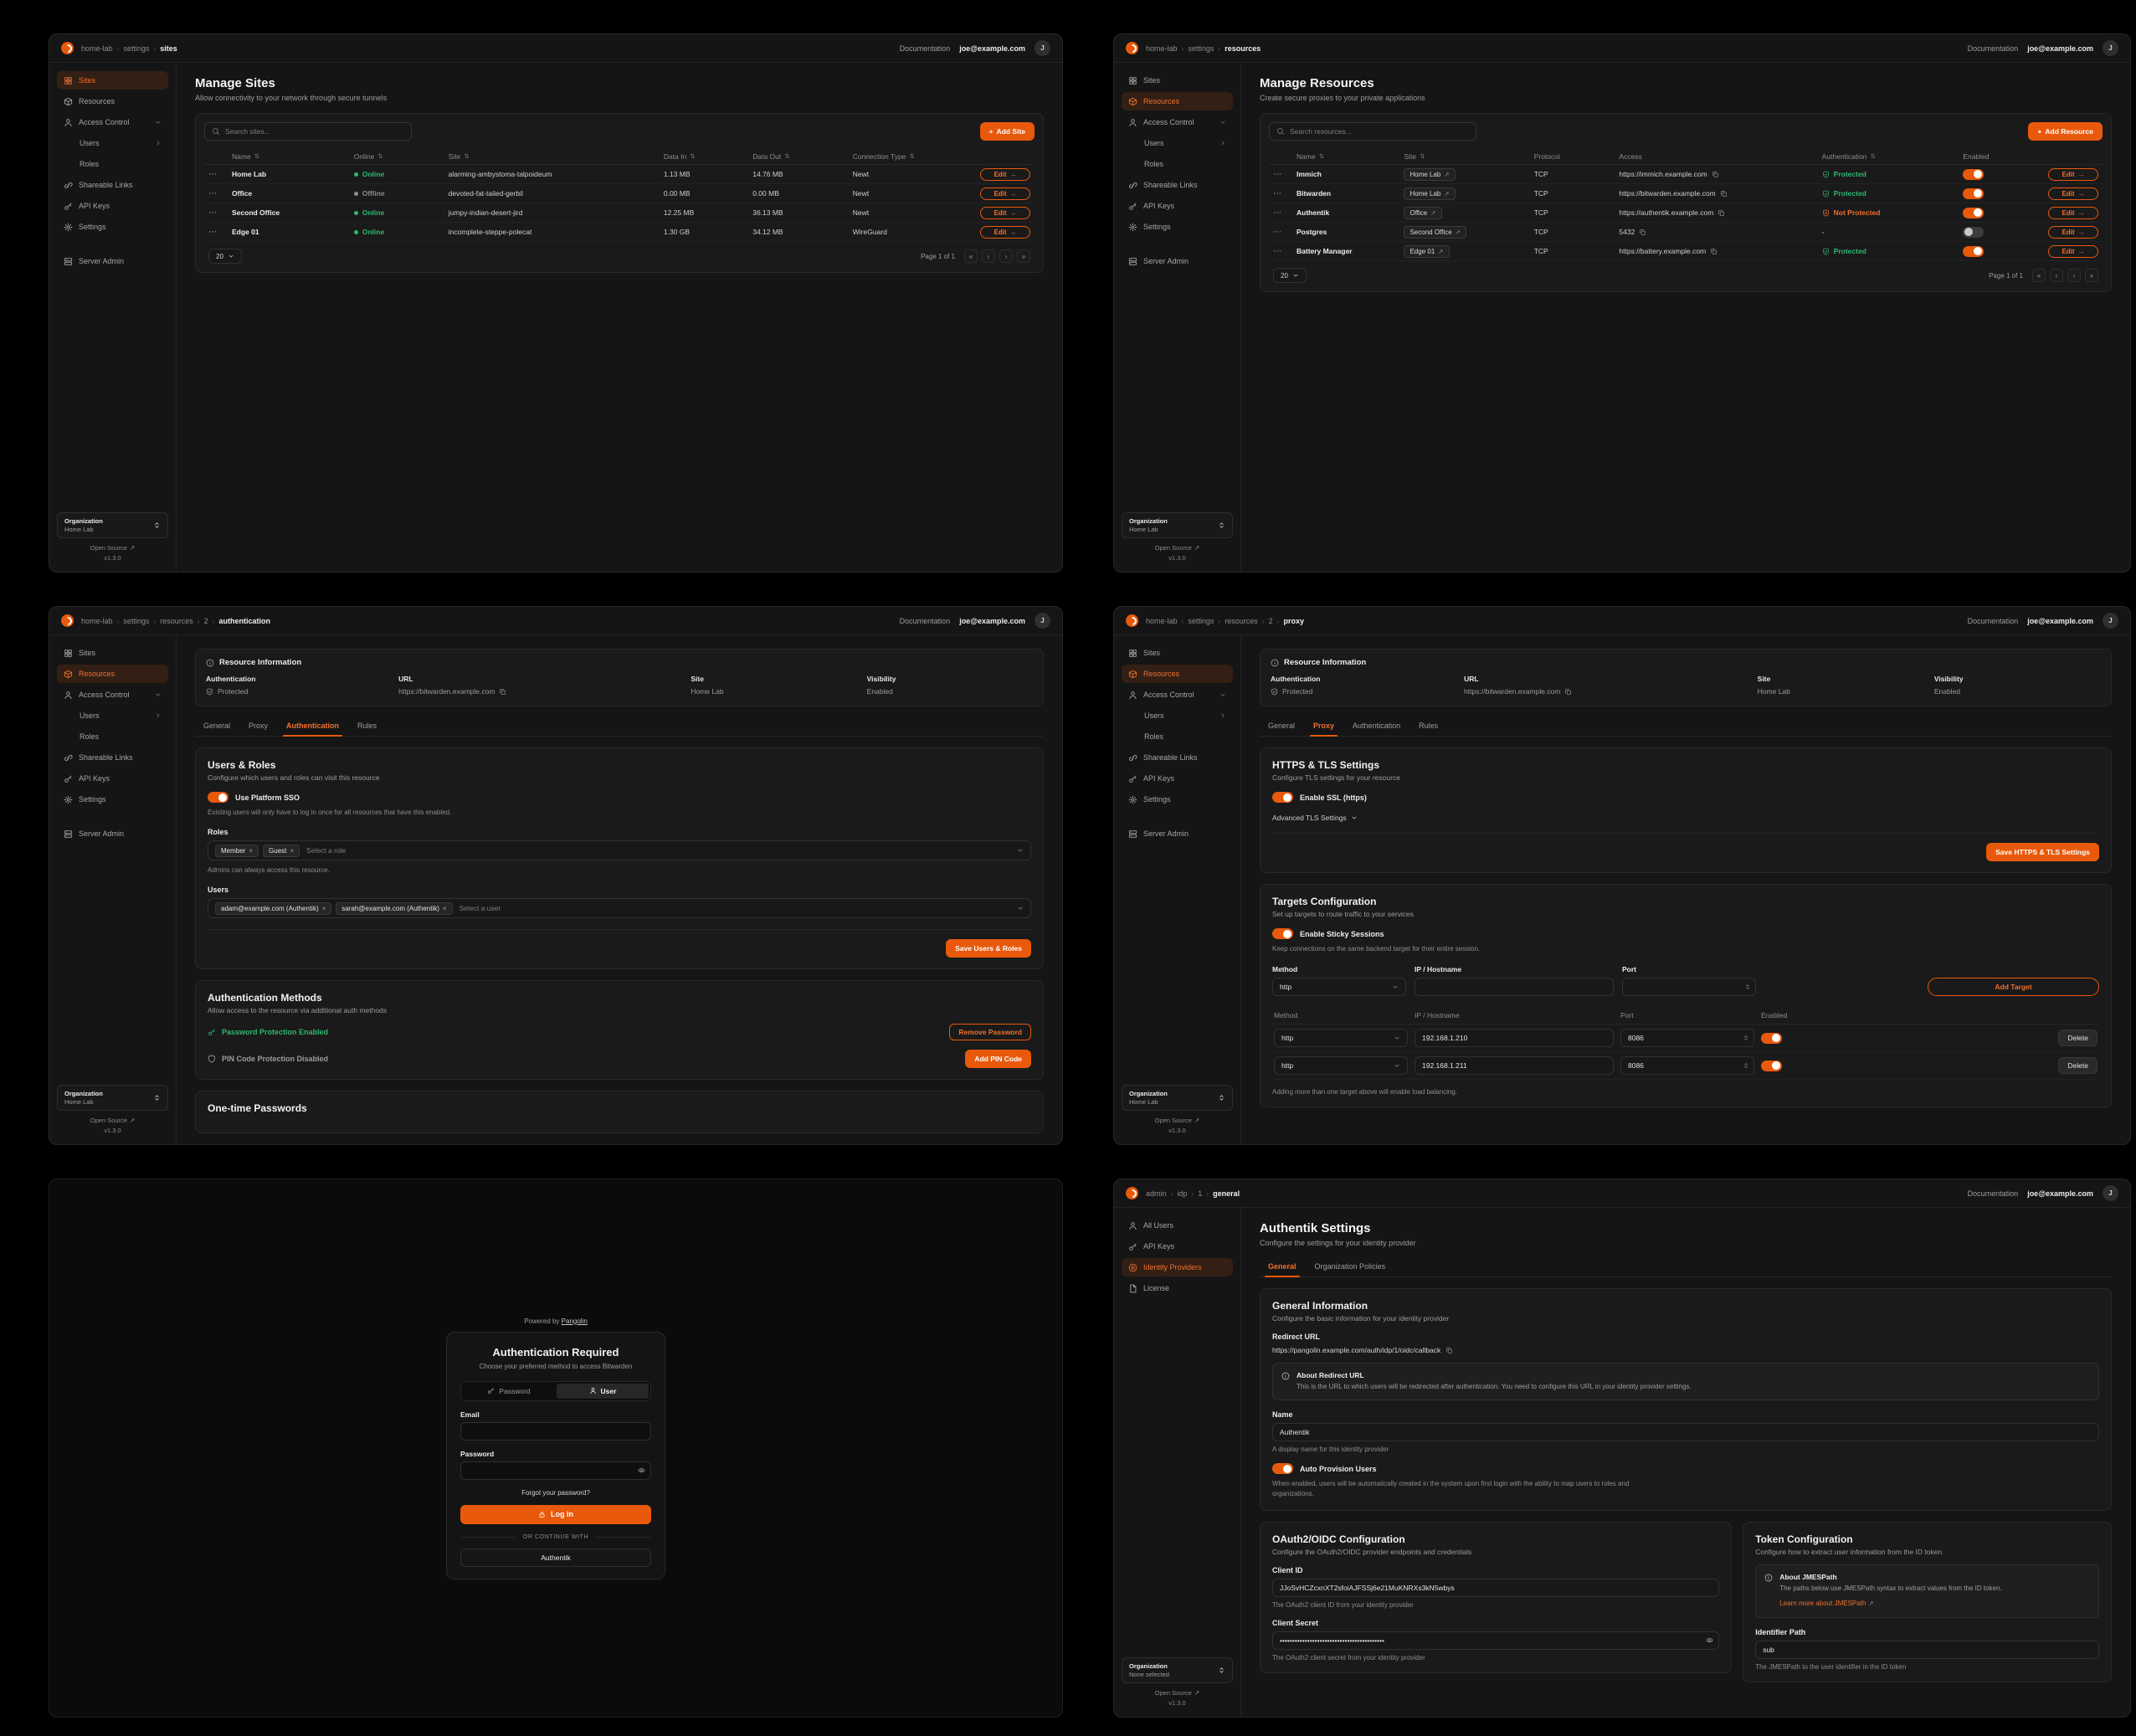  Describe the element at coordinates (323, 908) in the screenshot. I see `chip-remove-icon: ×` at that location.